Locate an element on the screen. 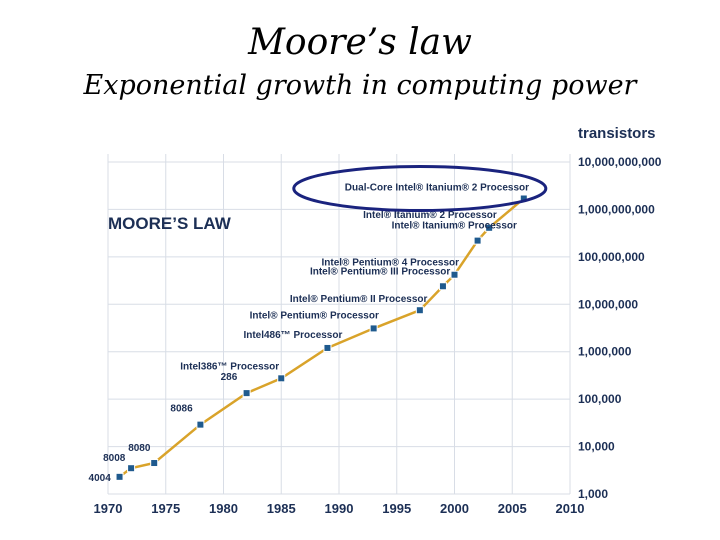  x-tick-label: 1975 is located at coordinates (165, 508).